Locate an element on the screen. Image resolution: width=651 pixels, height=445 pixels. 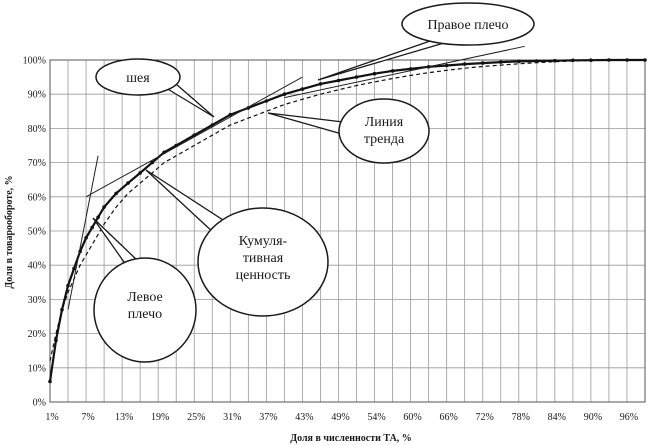
x-tick-label: 37% is located at coordinates (268, 417).